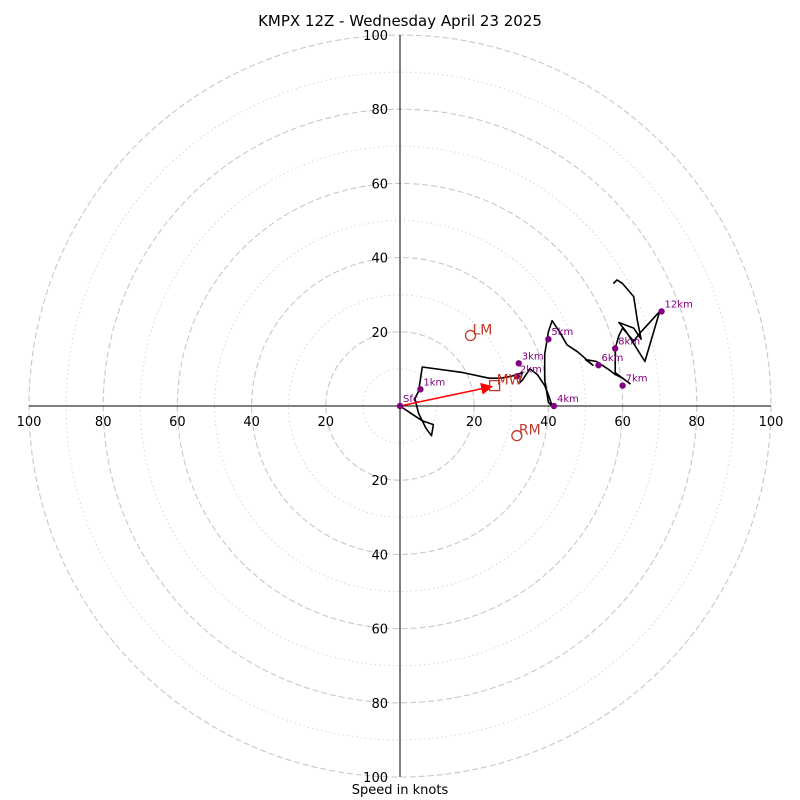 This screenshot has width=800, height=800. What do you see at coordinates (530, 431) in the screenshot?
I see `storm-motion-label-RM: RM` at bounding box center [530, 431].